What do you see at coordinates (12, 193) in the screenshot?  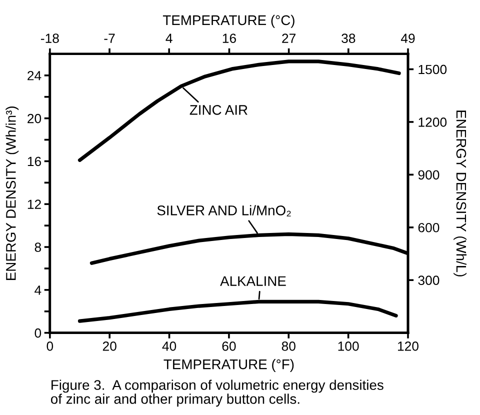 I see `y-axis-title: ENERGY DENSITY (Wh/in³)` at bounding box center [12, 193].